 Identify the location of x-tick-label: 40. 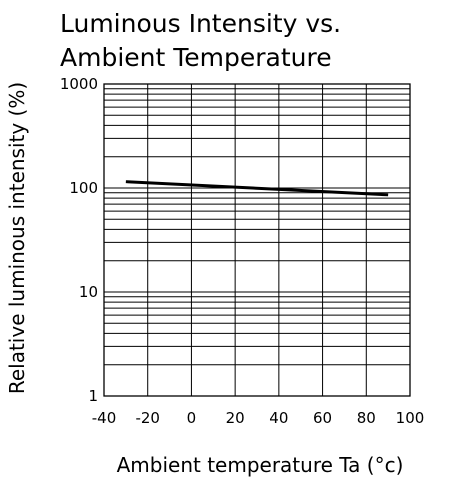
(278, 418).